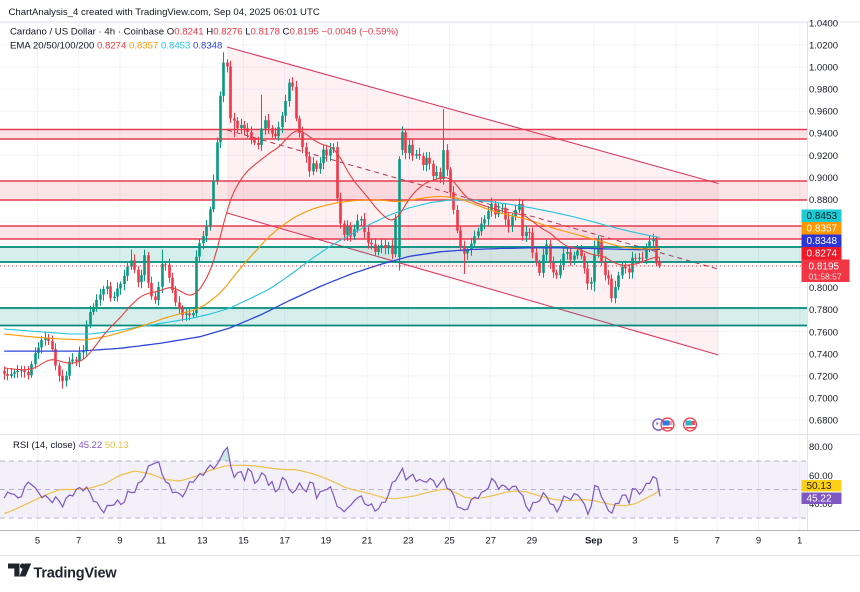 Image resolution: width=860 pixels, height=592 pixels. I want to click on svg-text: 0.9400, so click(823, 134).